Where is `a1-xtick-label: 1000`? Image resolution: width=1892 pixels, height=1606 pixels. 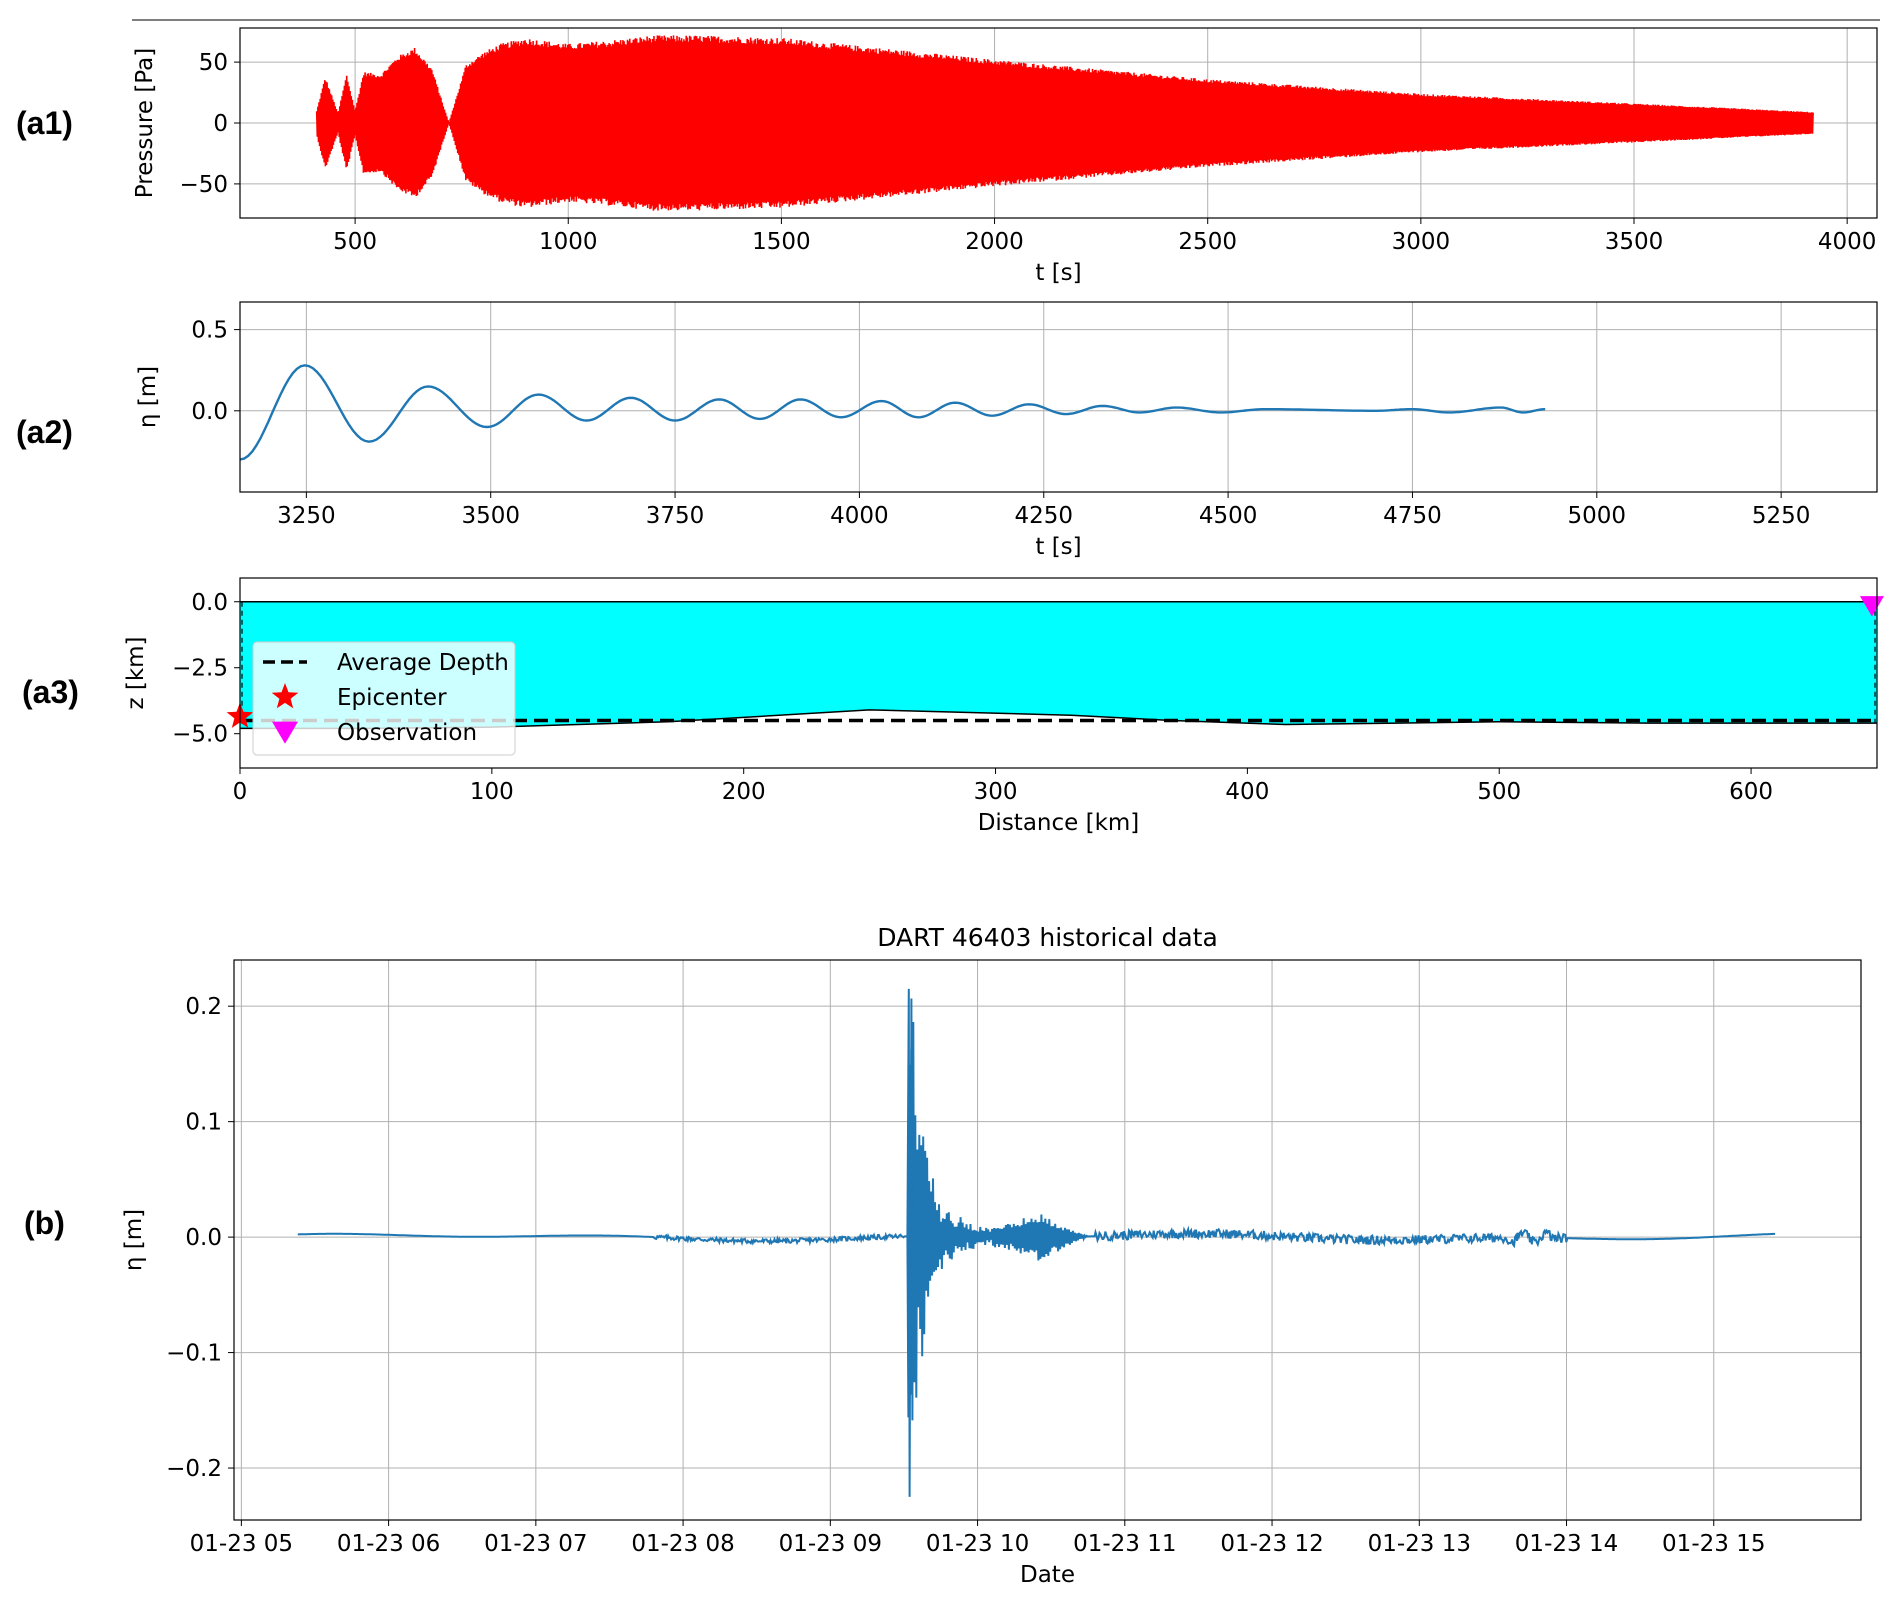
a1-xtick-label: 1000 is located at coordinates (568, 242).